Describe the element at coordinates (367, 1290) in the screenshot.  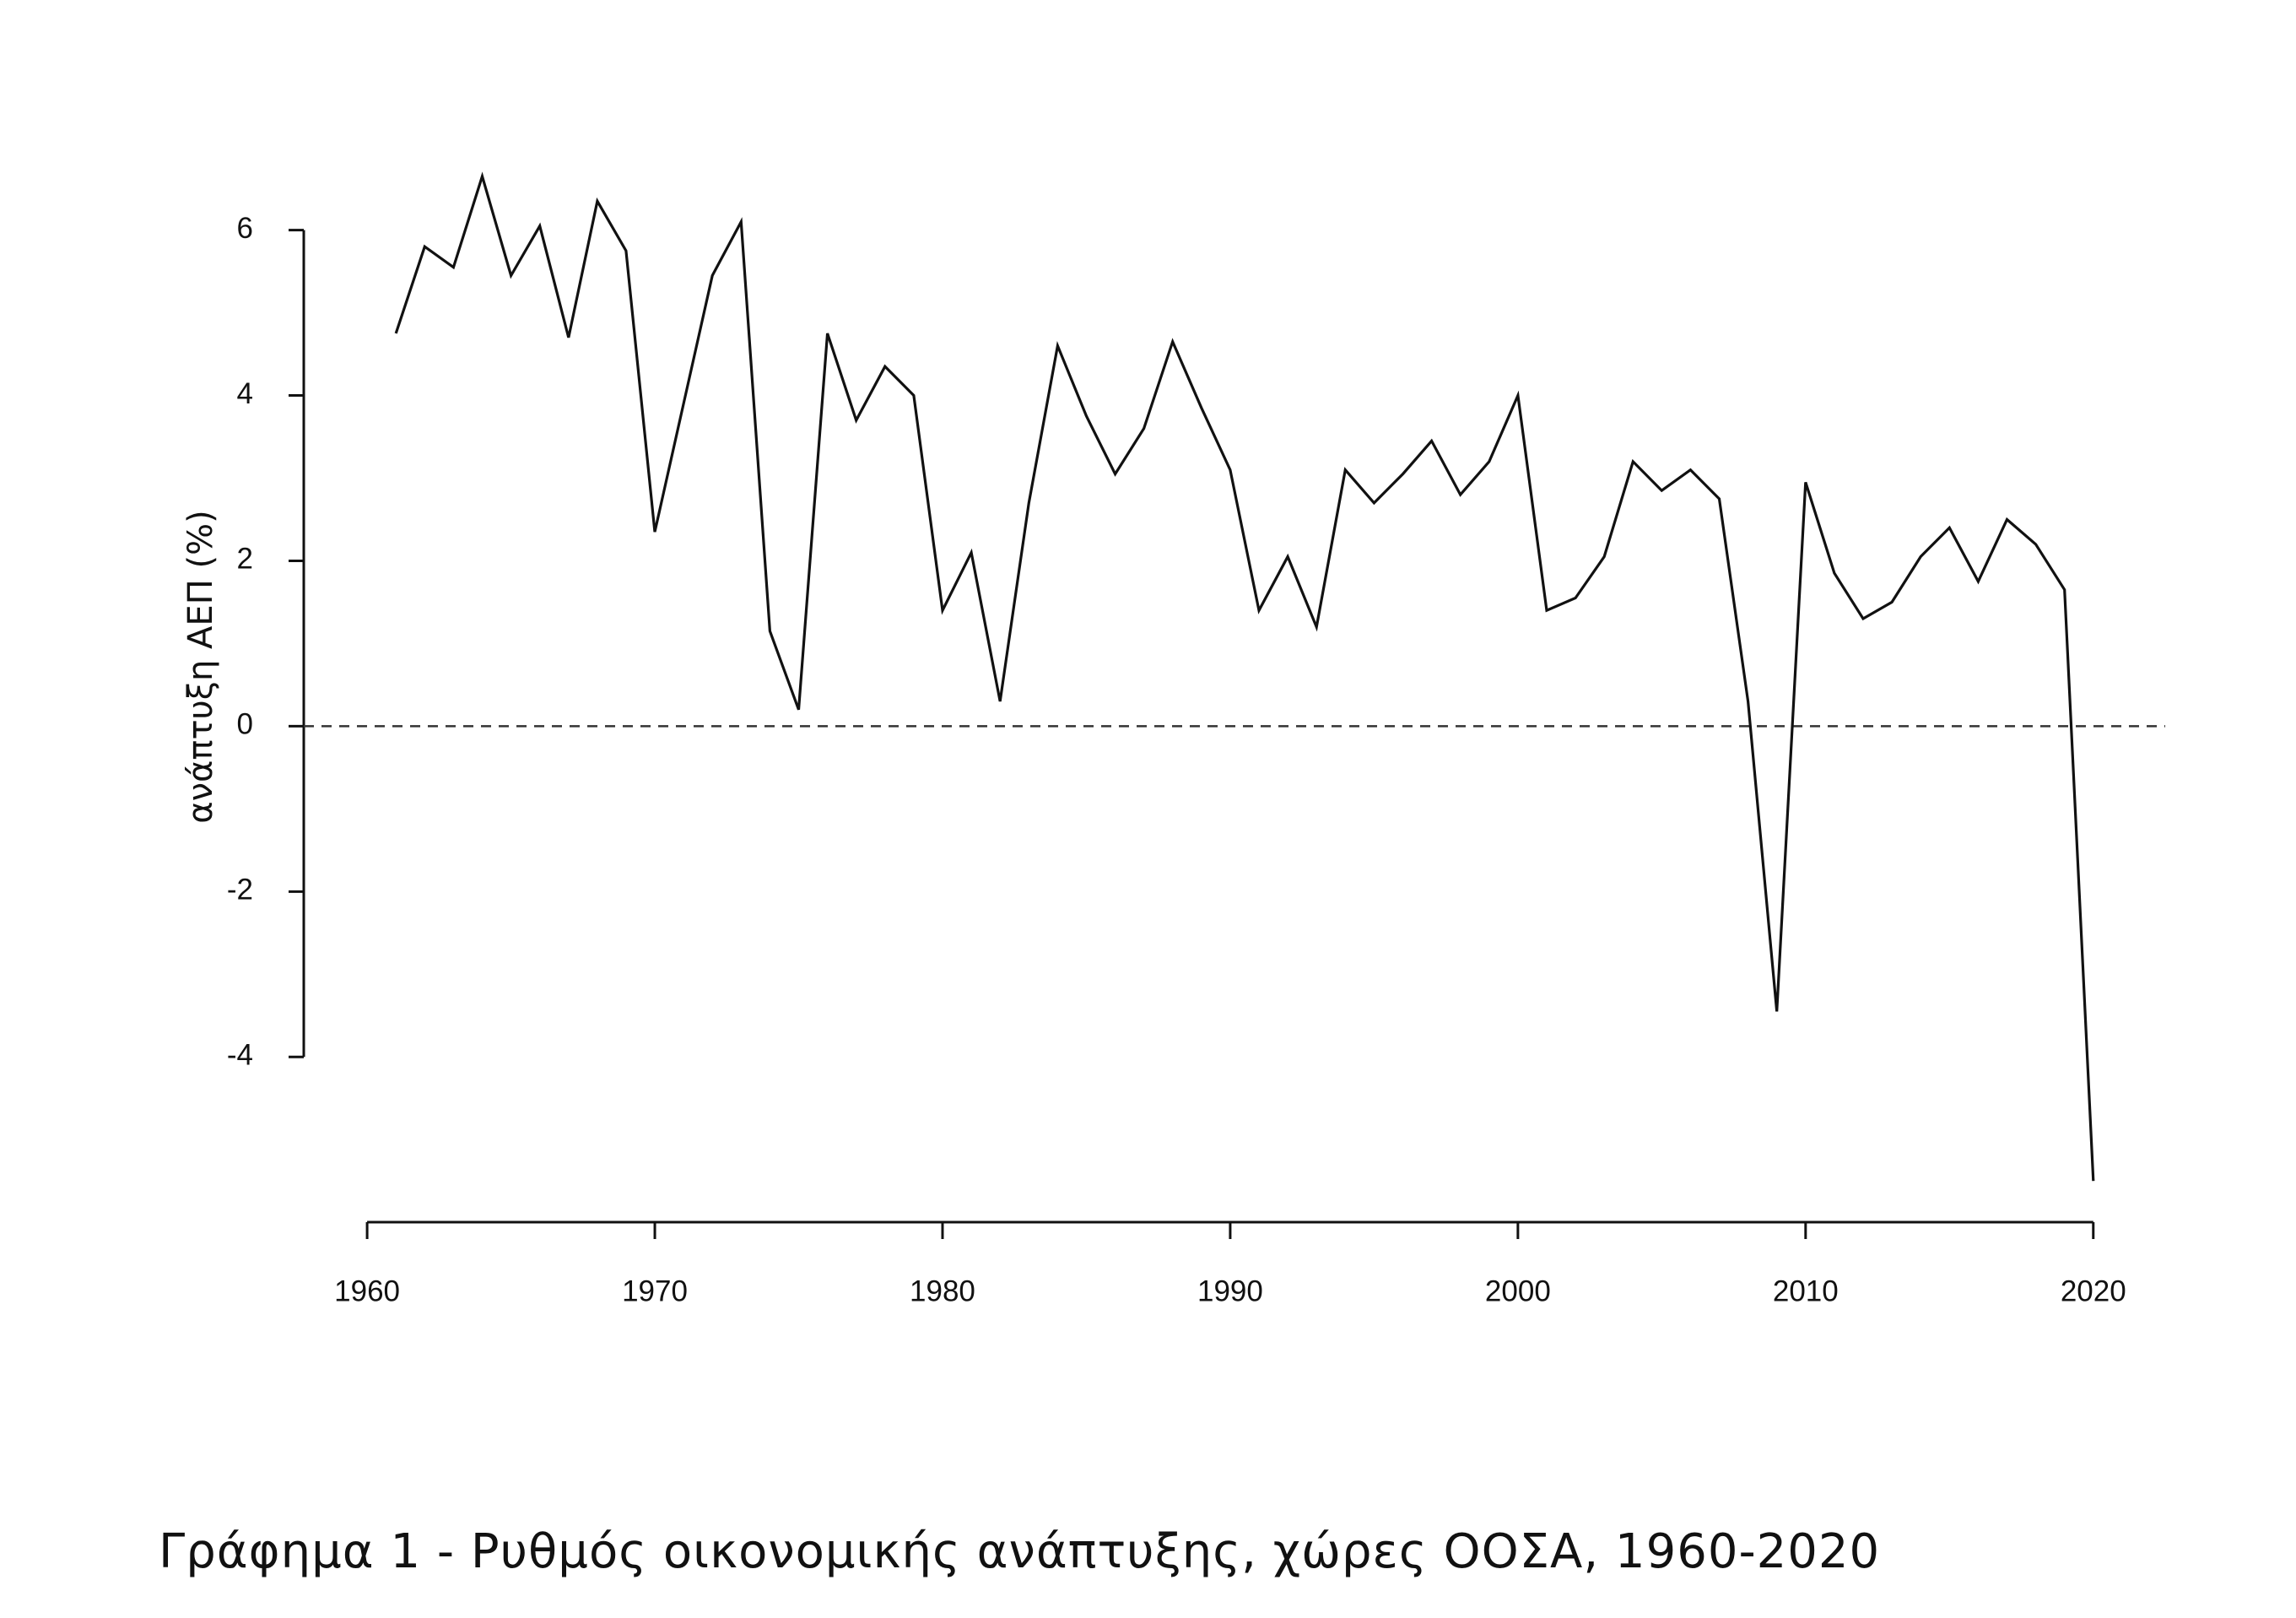
I see `x-tick-label: 1960` at that location.